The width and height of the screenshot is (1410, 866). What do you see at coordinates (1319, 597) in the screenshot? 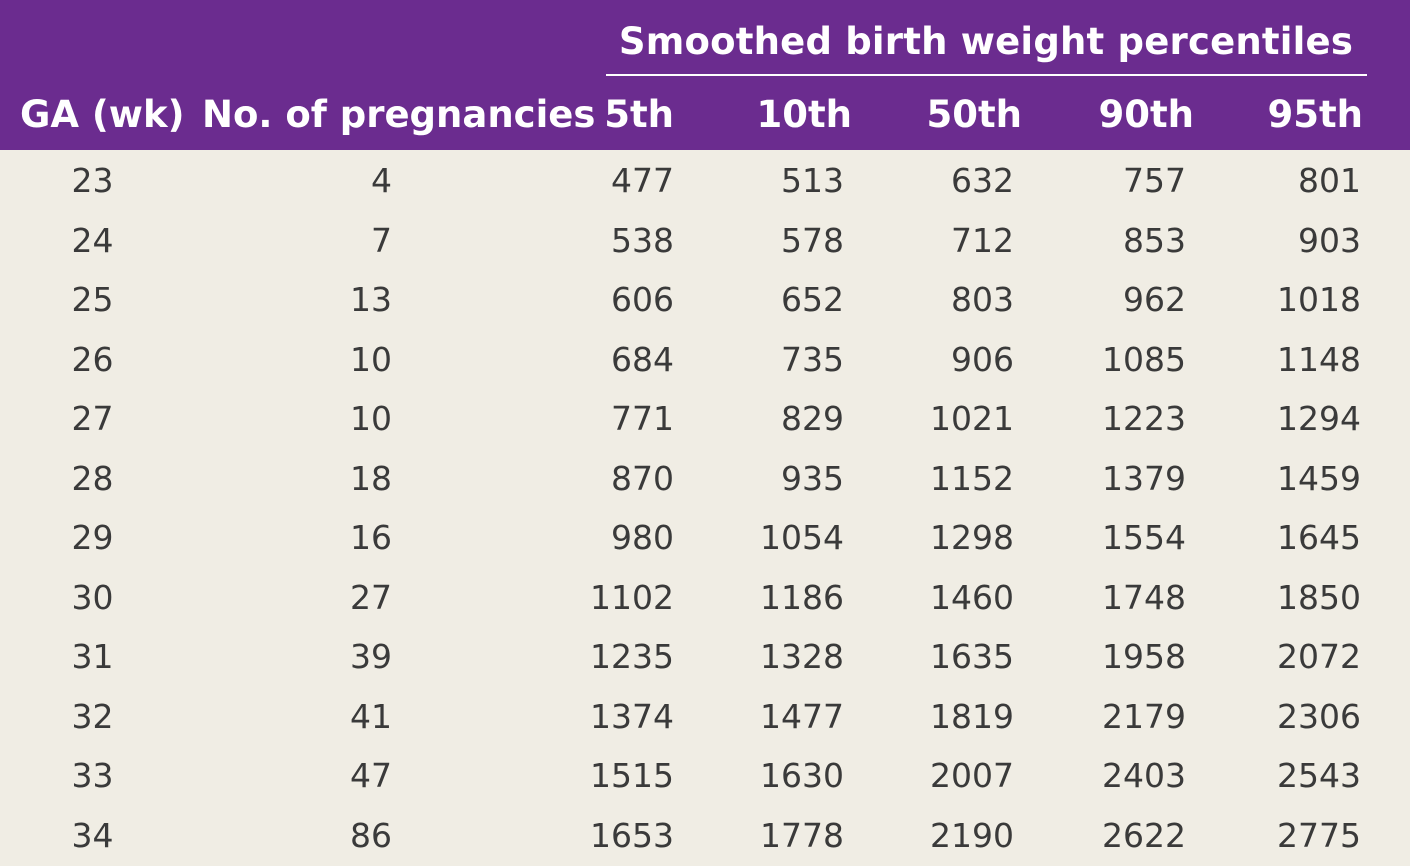
I see `cell-95th: 1850` at bounding box center [1319, 597].